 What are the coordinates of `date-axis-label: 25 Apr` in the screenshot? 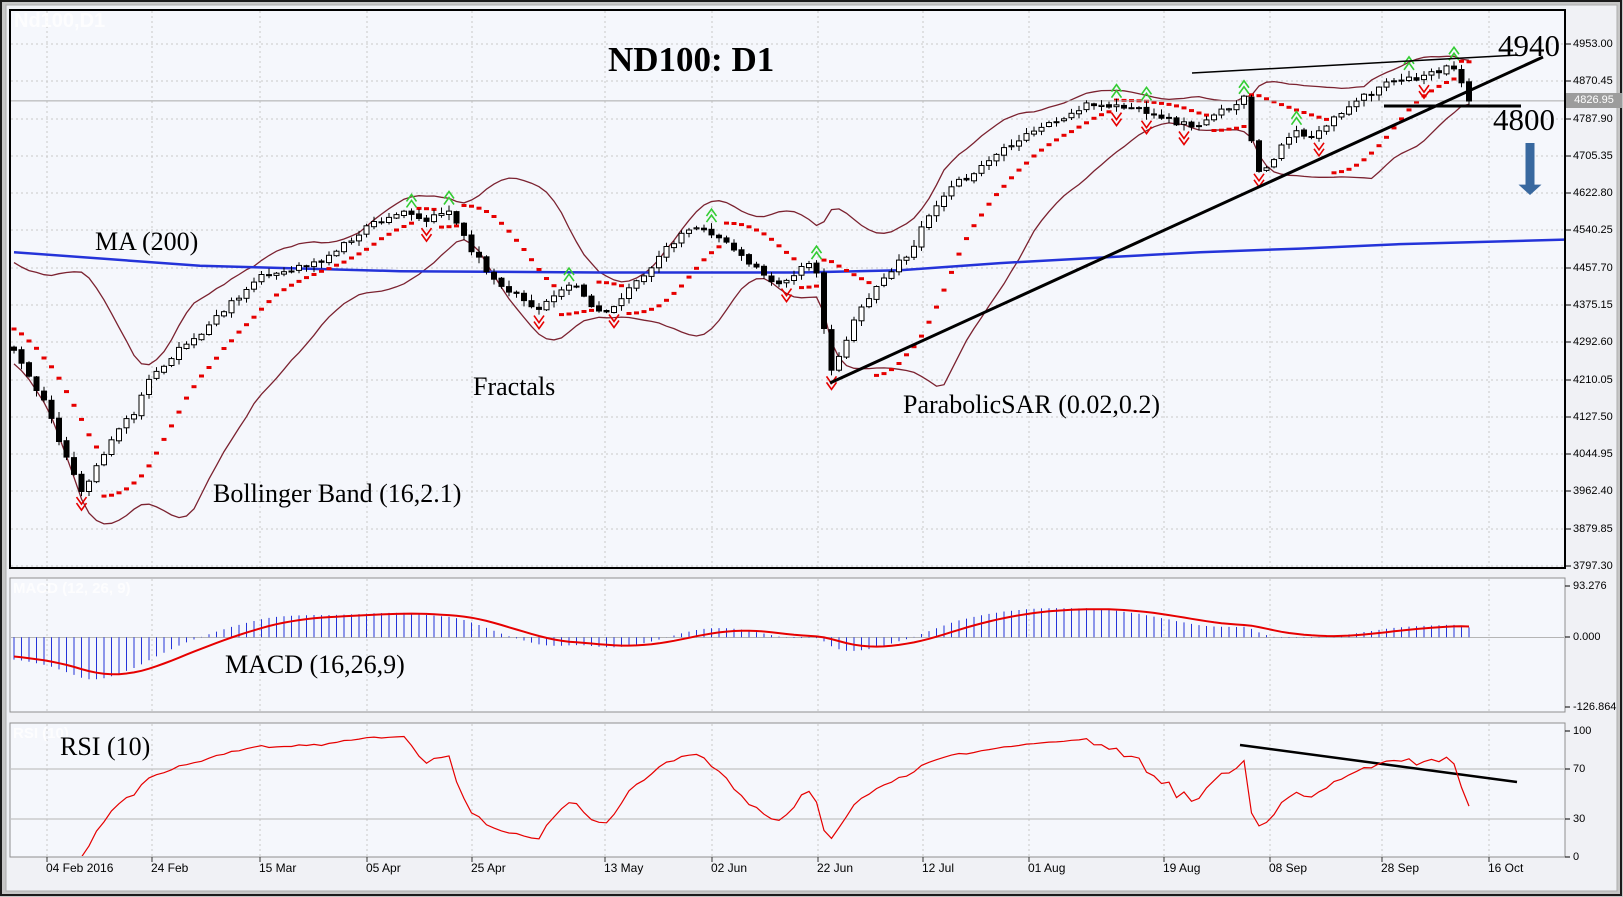 It's located at (488, 868).